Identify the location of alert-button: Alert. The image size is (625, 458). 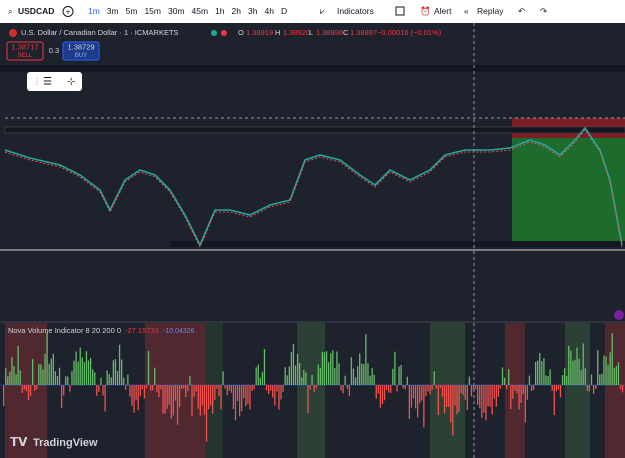
(443, 11).